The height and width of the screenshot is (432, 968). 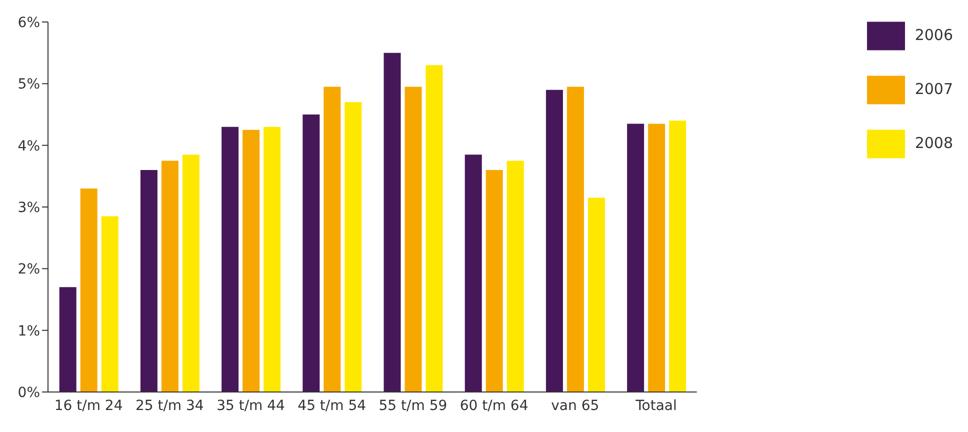 What do you see at coordinates (575, 406) in the screenshot?
I see `x-tick-label: van 65` at bounding box center [575, 406].